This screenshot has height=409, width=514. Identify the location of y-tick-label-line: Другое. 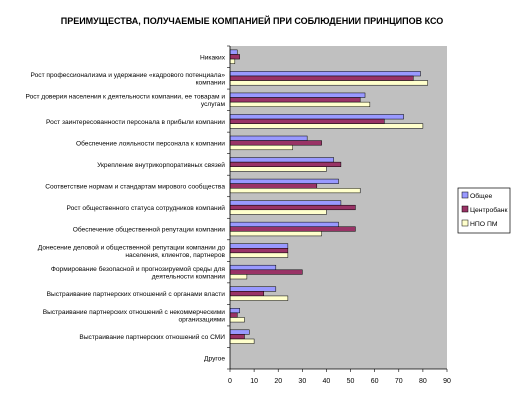
(214, 359).